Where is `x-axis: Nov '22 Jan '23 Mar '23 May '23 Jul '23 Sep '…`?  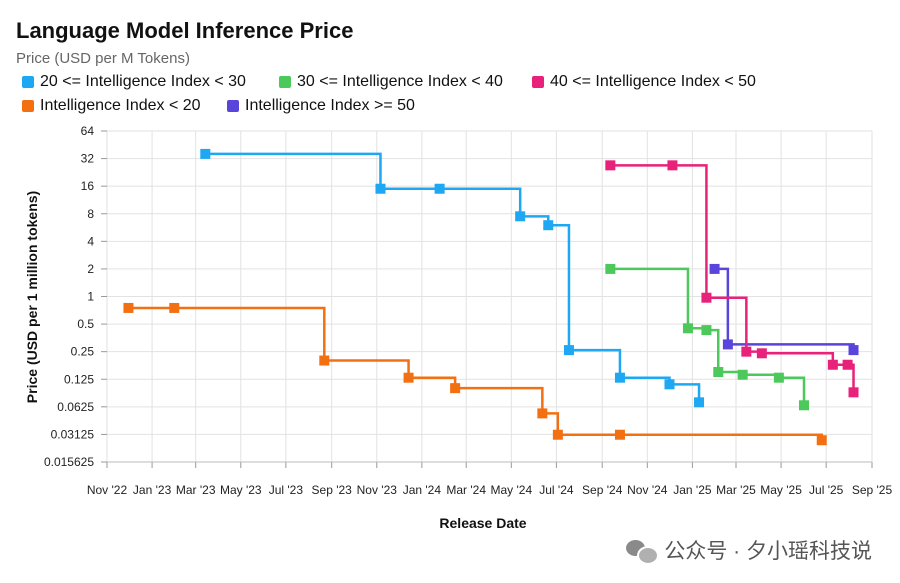
x-axis: Nov '22 Jan '23 Mar '23 May '23 Jul '23 Sep '… is located at coordinates (490, 479).